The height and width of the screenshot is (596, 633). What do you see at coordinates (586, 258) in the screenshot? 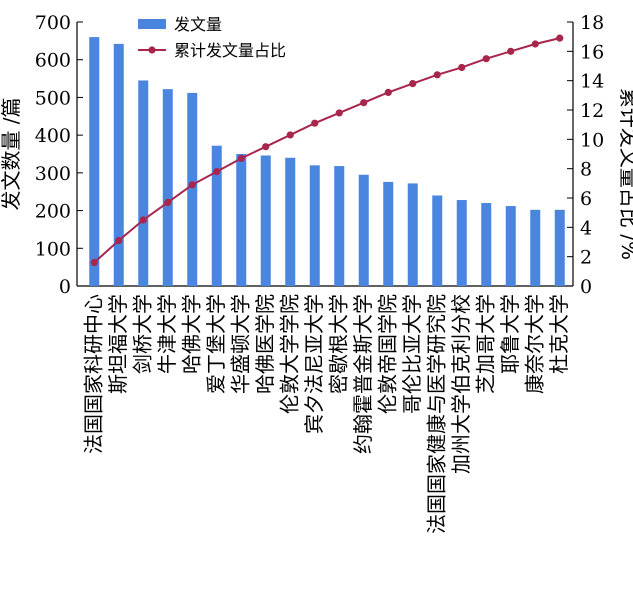
I see `y-right-tick-label: 2` at bounding box center [586, 258].